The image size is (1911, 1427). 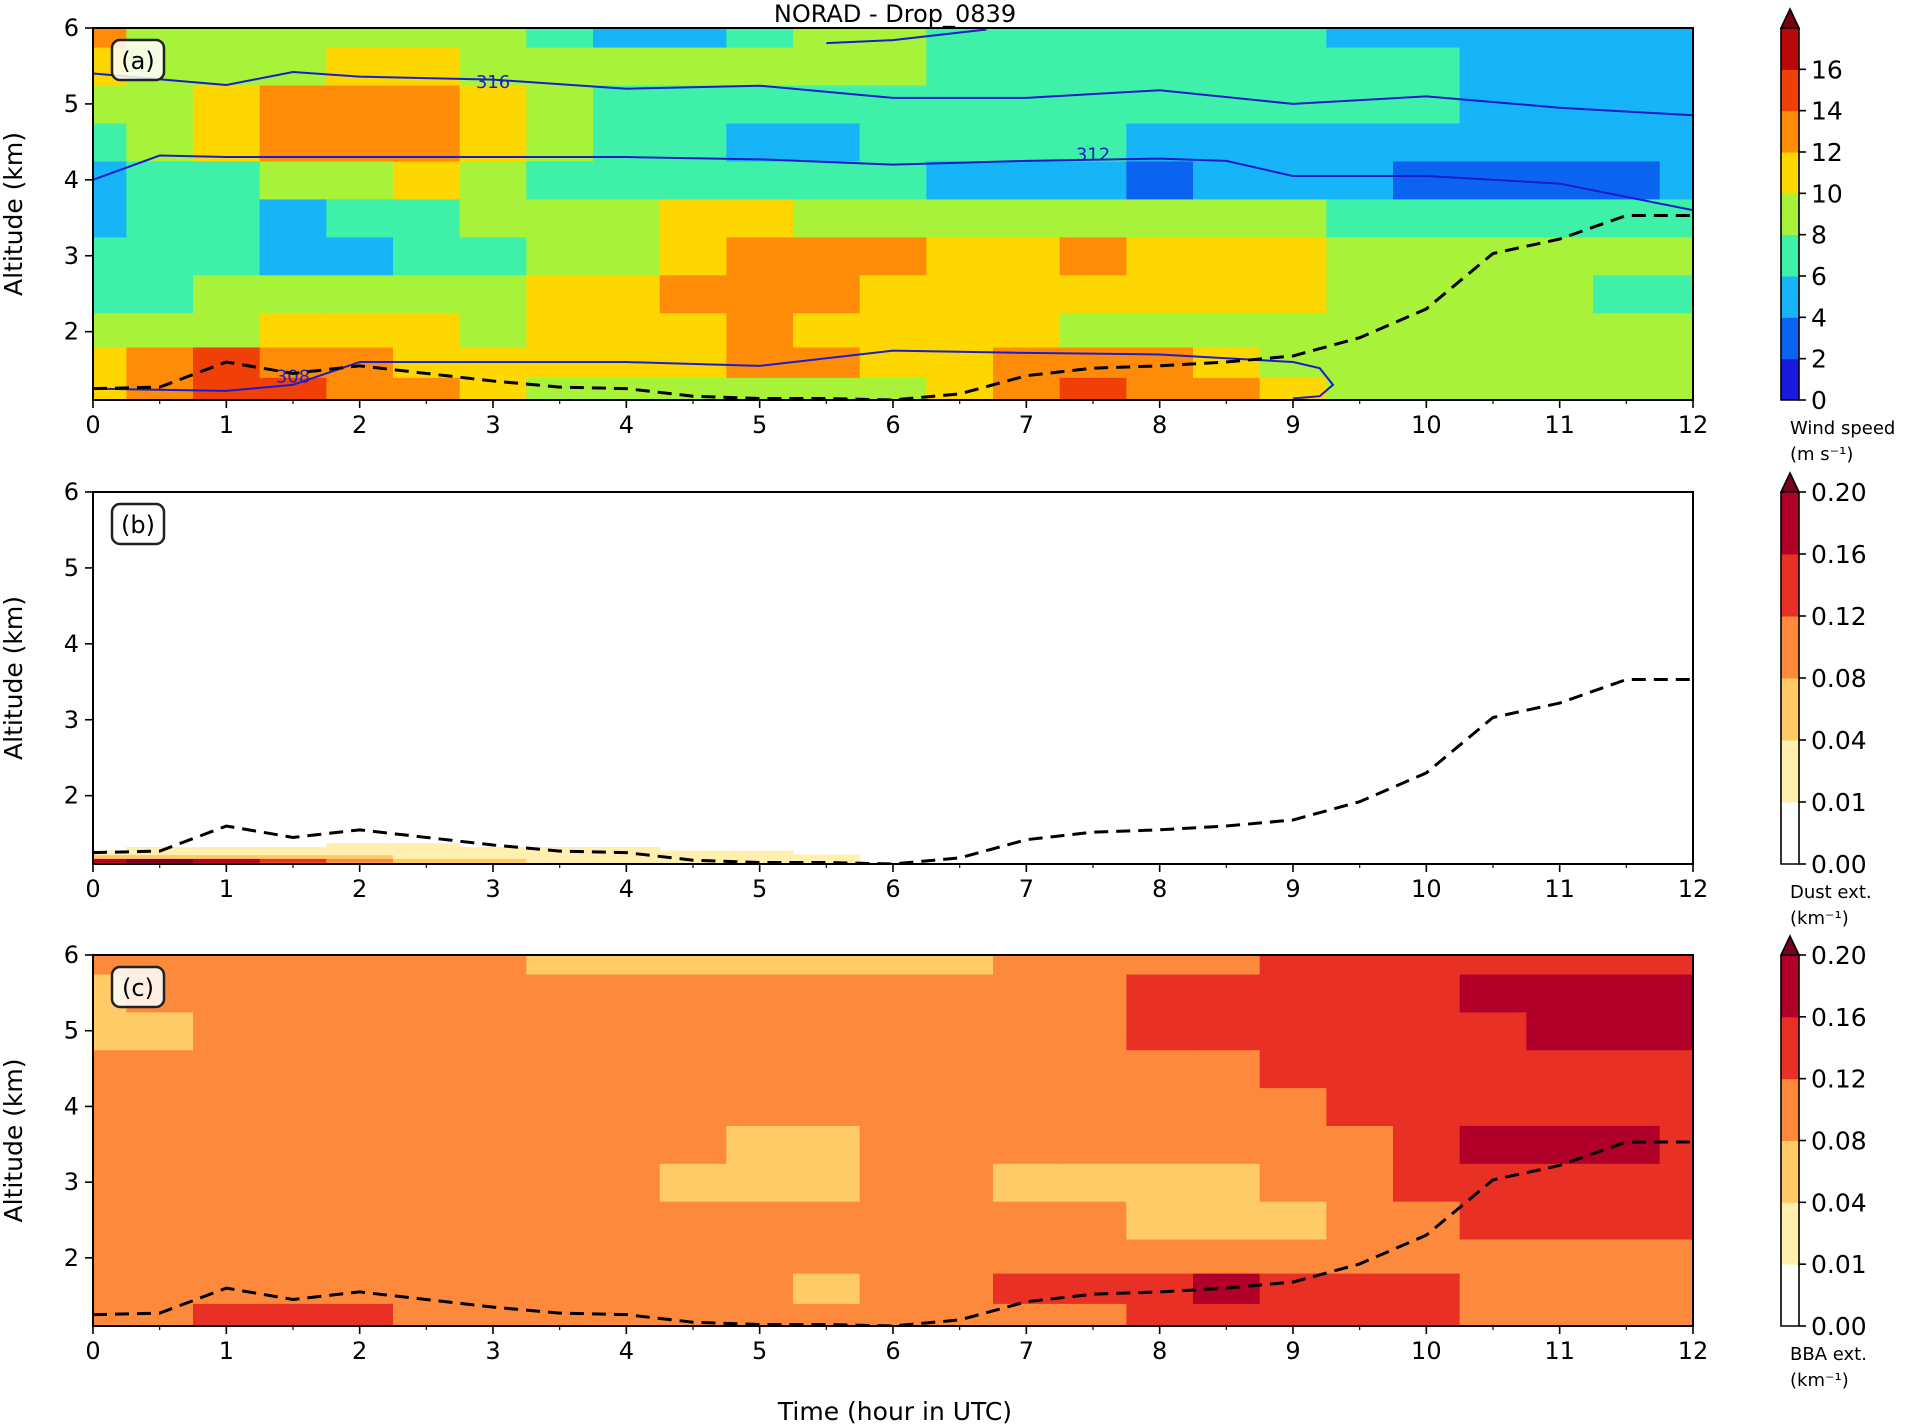 What do you see at coordinates (359, 889) in the screenshot?
I see `x-tick-label: 2` at bounding box center [359, 889].